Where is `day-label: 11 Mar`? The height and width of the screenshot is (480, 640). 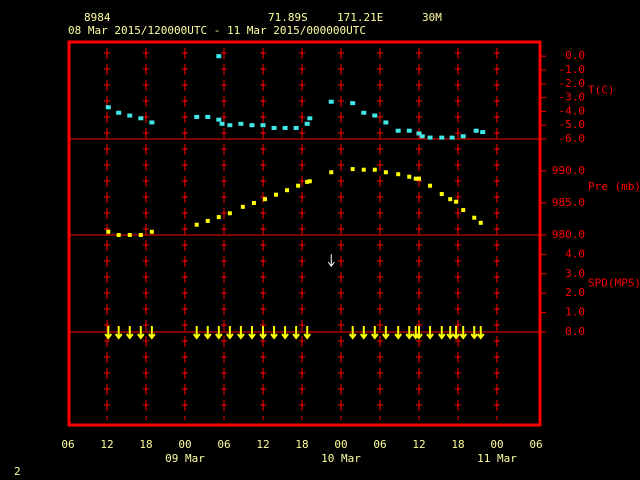
day-label: 11 Mar is located at coordinates (497, 458).